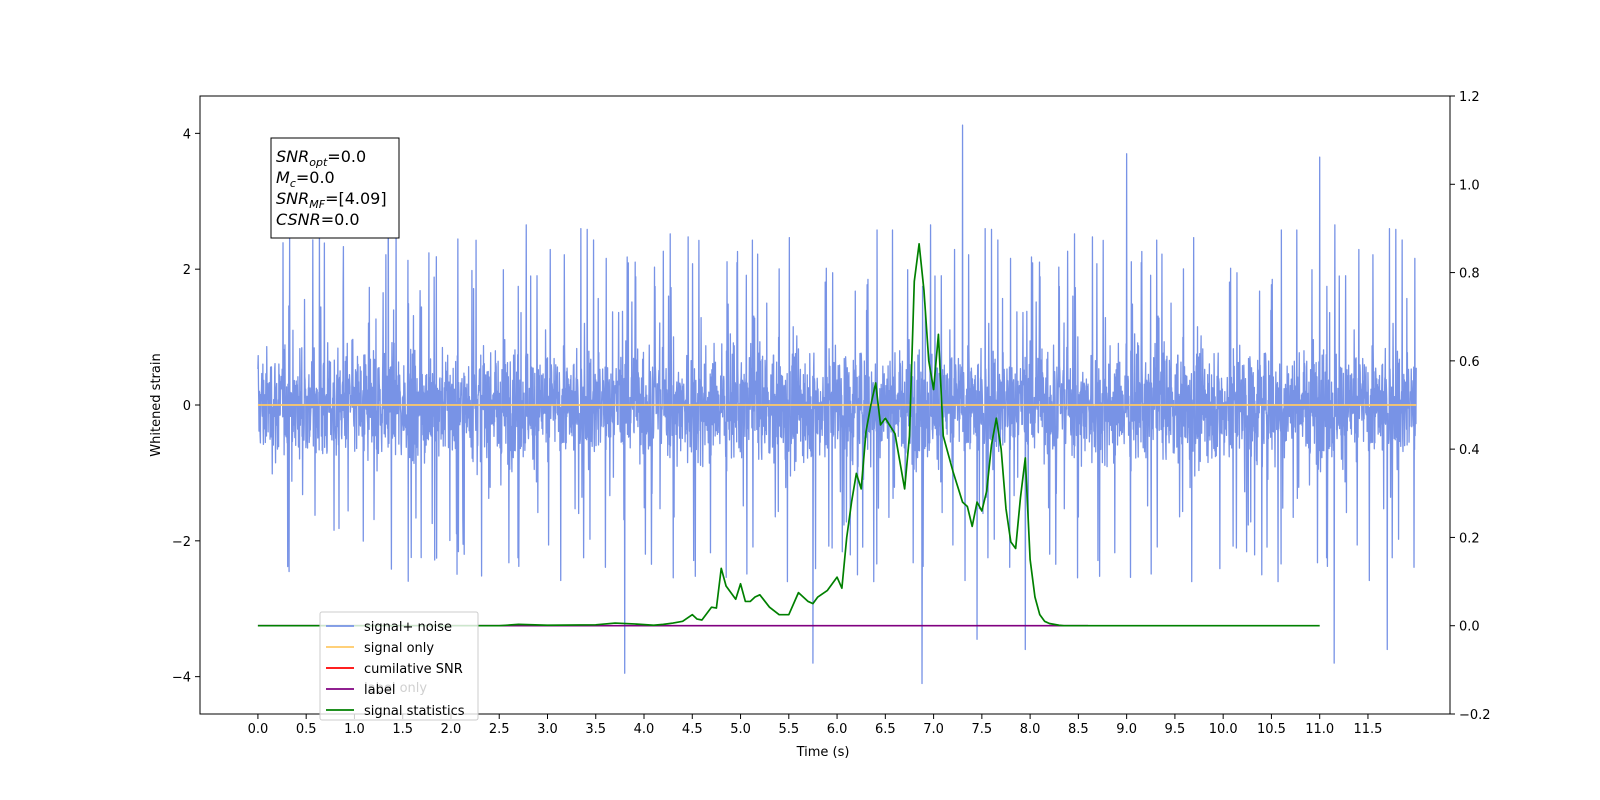 This screenshot has width=1600, height=800. Describe the element at coordinates (356, 198) in the screenshot. I see `info-value: =[4.09]` at that location.